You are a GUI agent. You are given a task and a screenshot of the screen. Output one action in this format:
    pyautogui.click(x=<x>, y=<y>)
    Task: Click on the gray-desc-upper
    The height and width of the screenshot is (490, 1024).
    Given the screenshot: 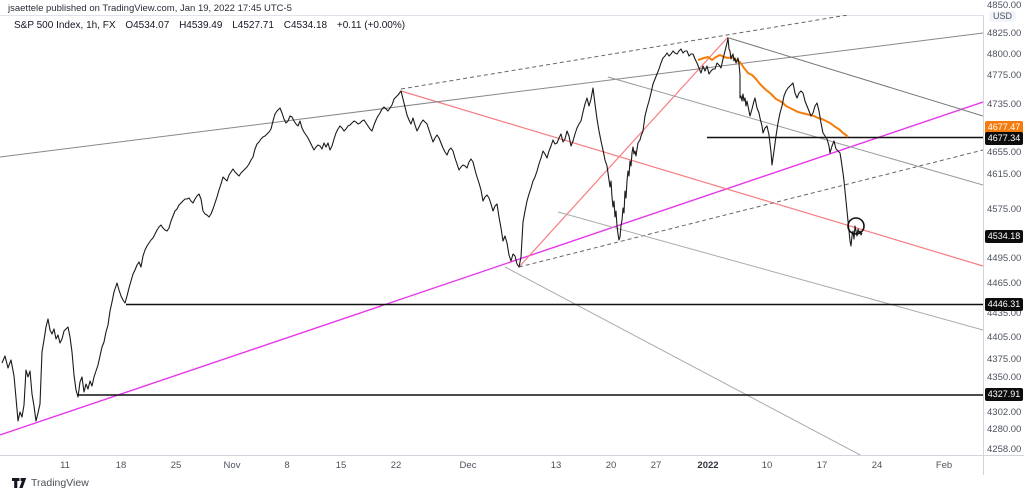 What is the action you would take?
    pyautogui.click(x=795, y=131)
    